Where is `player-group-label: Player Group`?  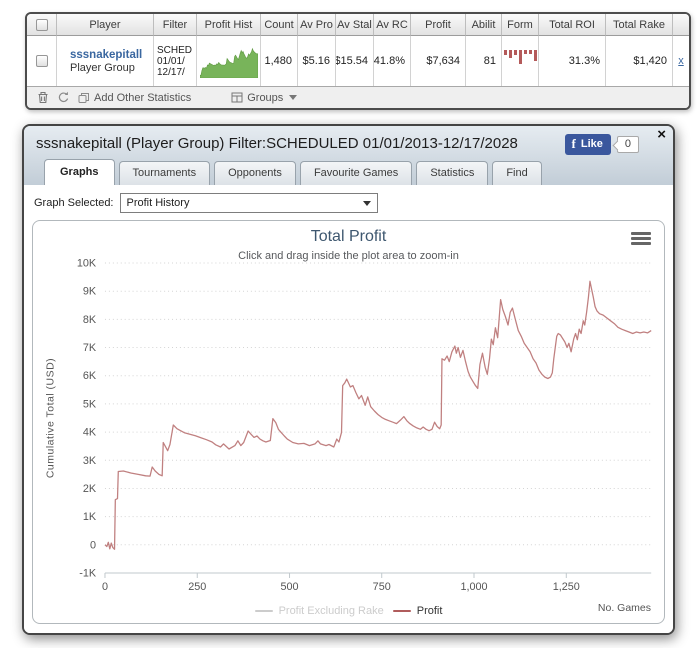
player-group-label: Player Group is located at coordinates (102, 67).